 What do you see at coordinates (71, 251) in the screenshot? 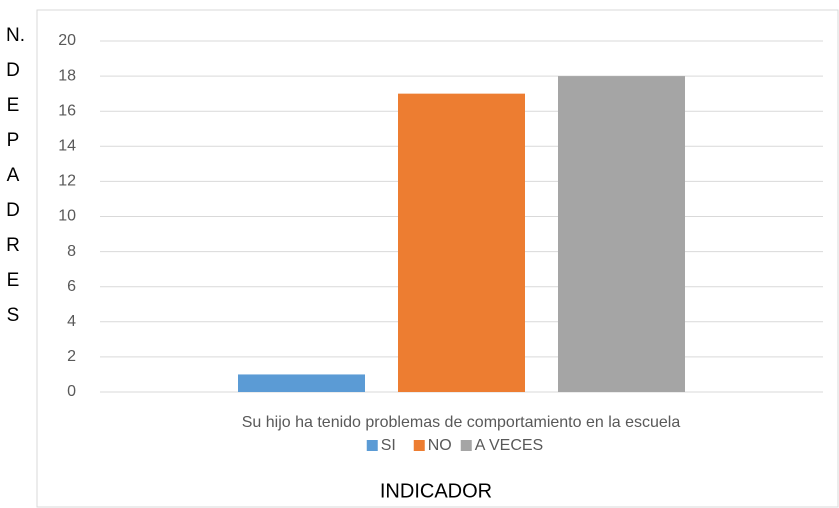
I see `y-tick-label: 8` at bounding box center [71, 251].